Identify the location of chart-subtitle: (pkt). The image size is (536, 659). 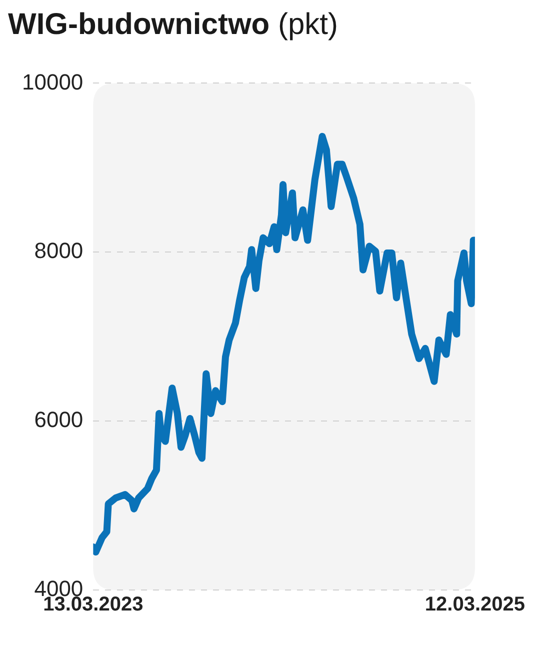
(308, 24).